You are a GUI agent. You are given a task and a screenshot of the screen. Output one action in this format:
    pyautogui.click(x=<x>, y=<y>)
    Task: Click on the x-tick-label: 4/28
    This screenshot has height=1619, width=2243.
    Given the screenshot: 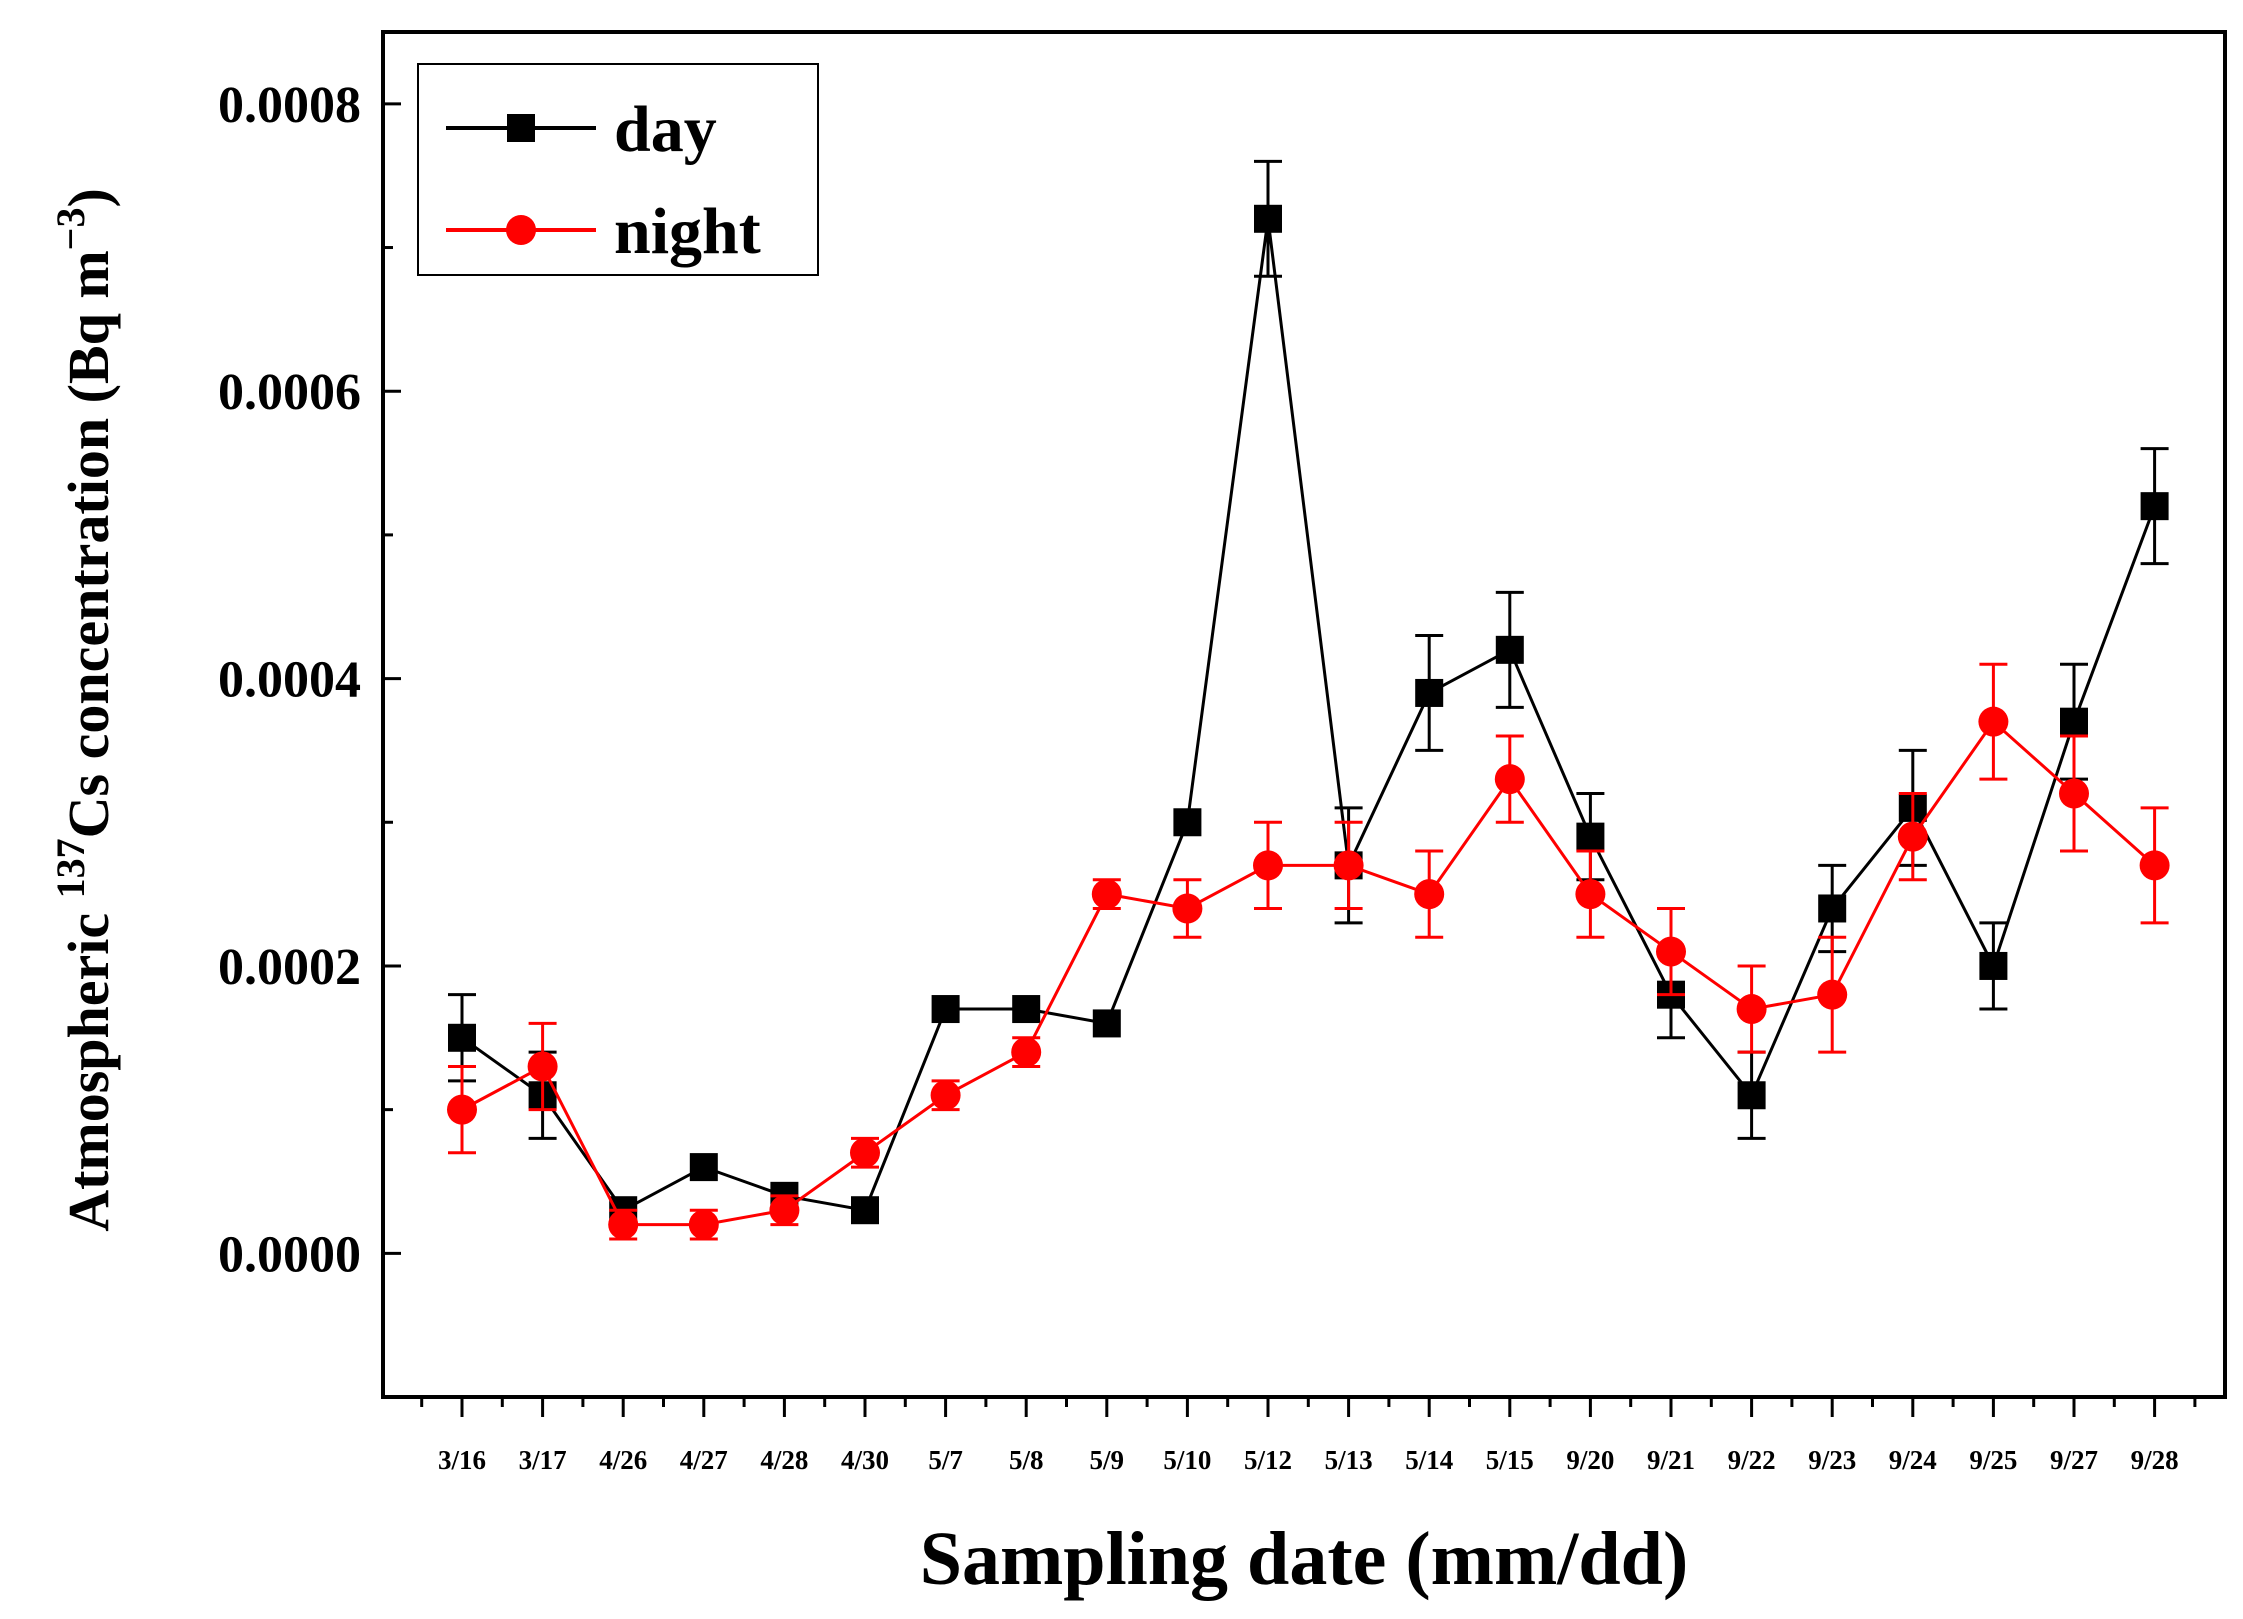 What is the action you would take?
    pyautogui.click(x=784, y=1460)
    